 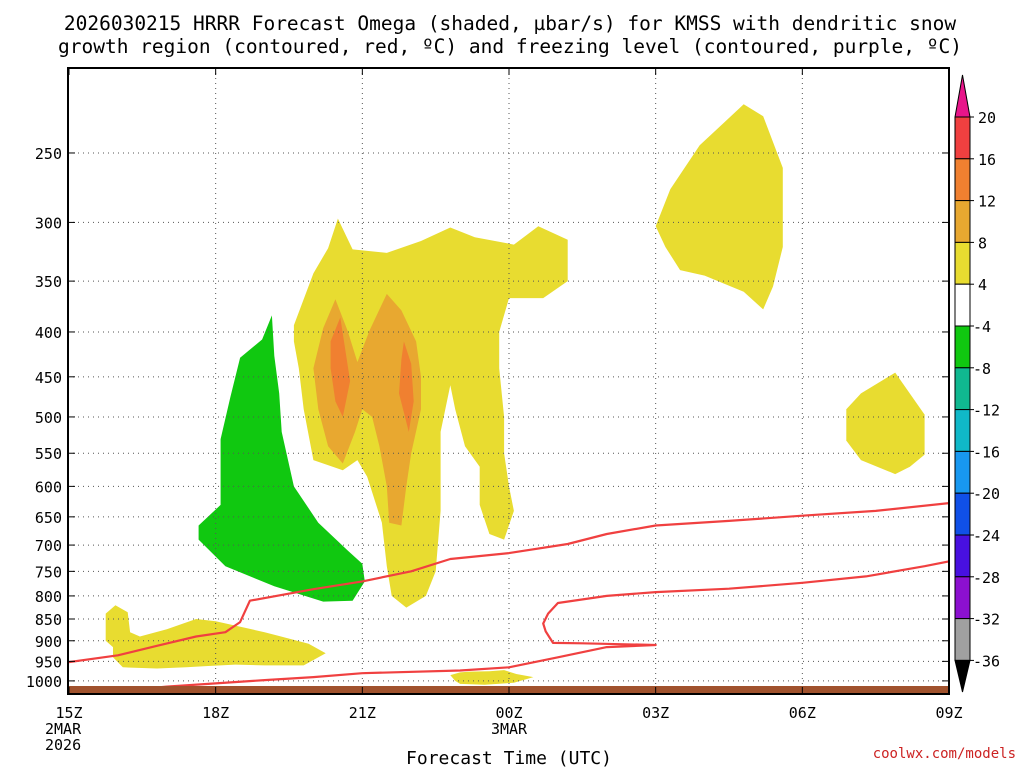 I want to click on colorbar-label: -24, so click(x=986, y=536).